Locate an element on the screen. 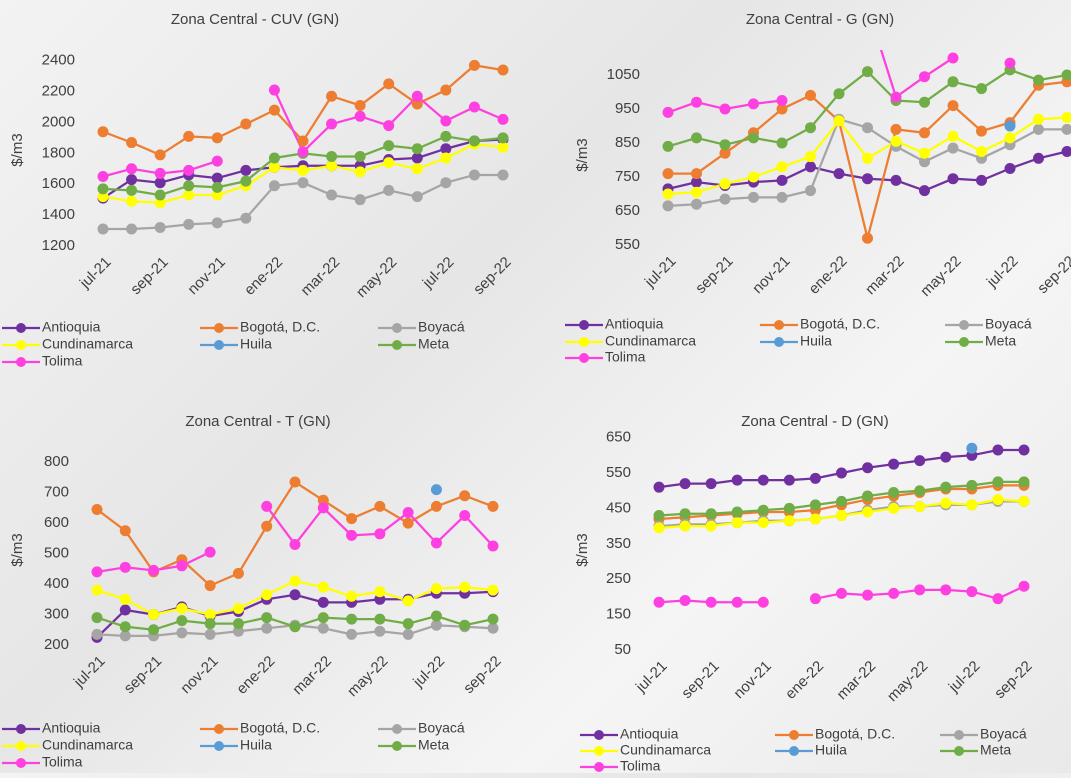  x-tick-label: jul-22 is located at coordinates (438, 273).